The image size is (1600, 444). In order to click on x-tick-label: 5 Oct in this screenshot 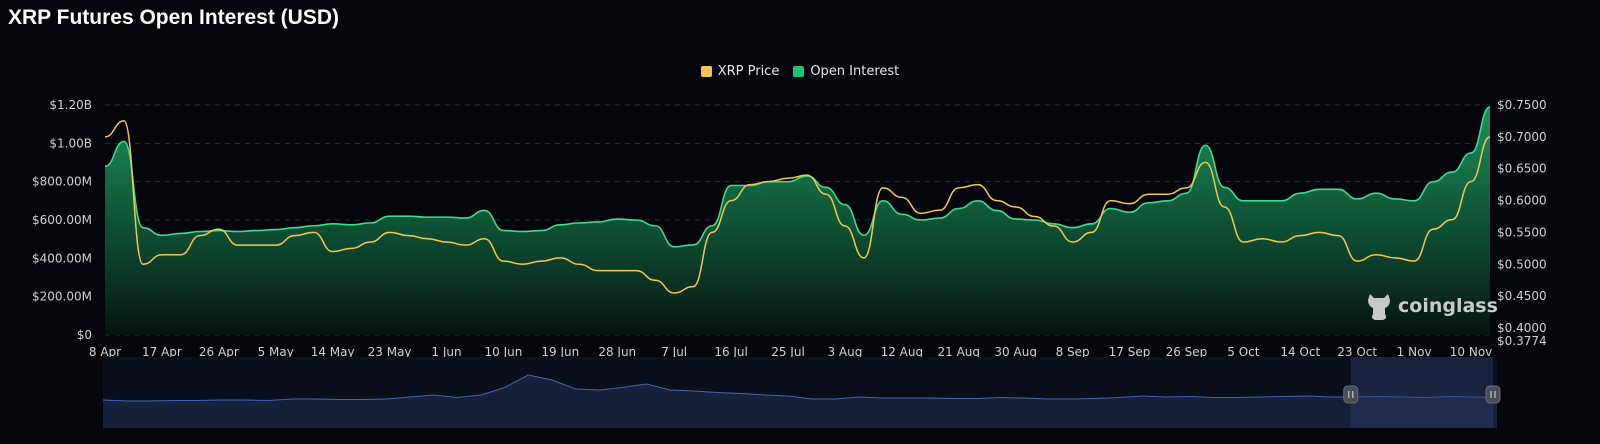, I will do `click(1243, 352)`.